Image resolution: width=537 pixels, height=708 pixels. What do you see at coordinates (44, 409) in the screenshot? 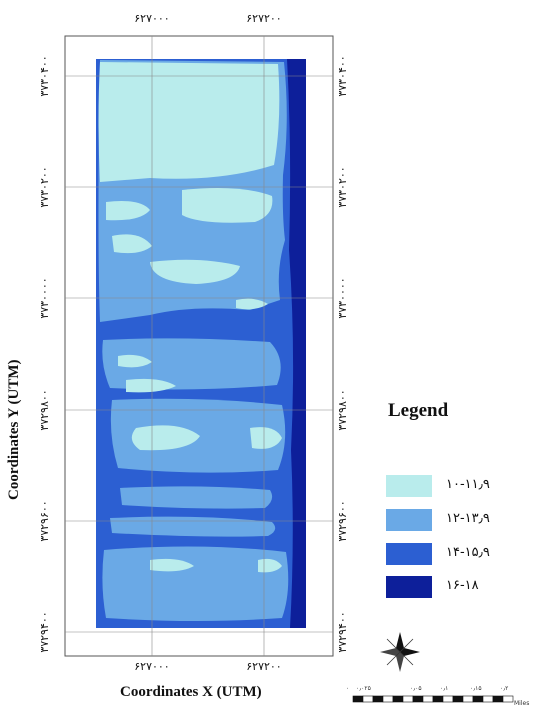
I see `y-tick-left-4: ۳۷۲۹۸۰۰` at bounding box center [44, 409].